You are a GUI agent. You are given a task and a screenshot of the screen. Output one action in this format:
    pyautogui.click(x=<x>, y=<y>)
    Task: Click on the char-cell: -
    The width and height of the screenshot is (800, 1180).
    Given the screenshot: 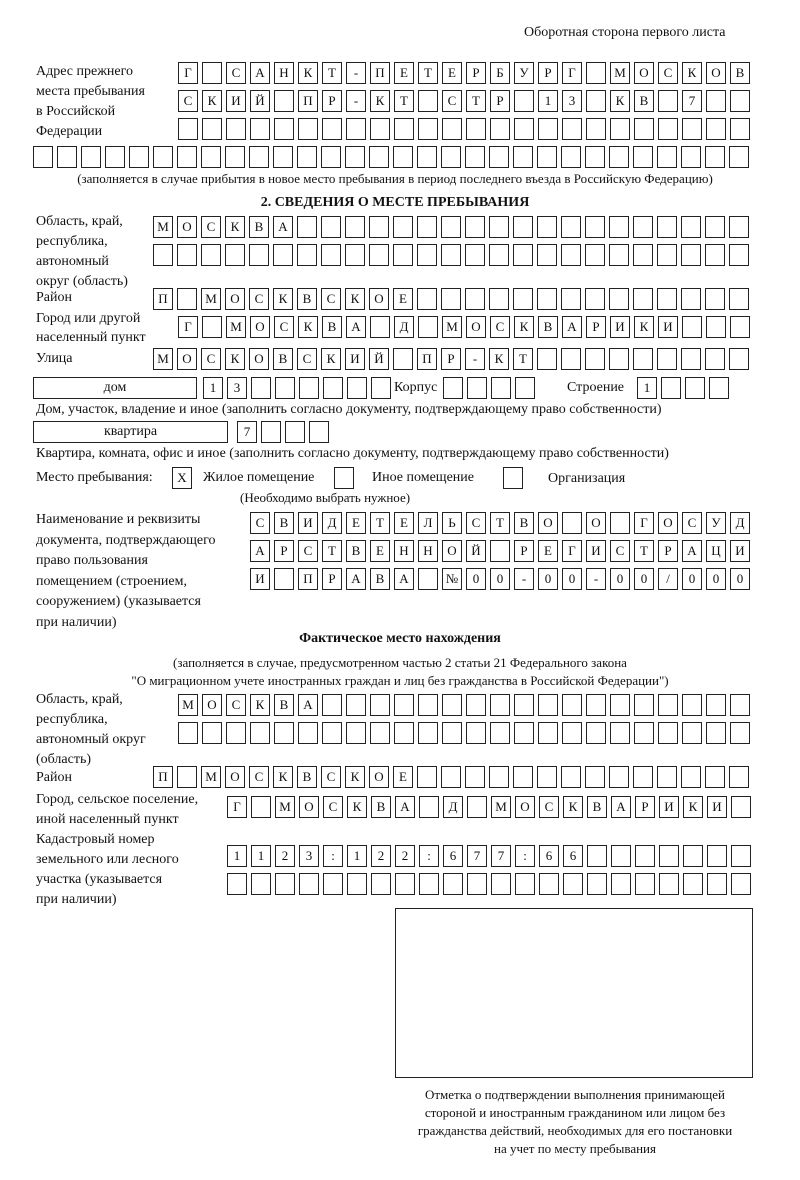 What is the action you would take?
    pyautogui.click(x=524, y=579)
    